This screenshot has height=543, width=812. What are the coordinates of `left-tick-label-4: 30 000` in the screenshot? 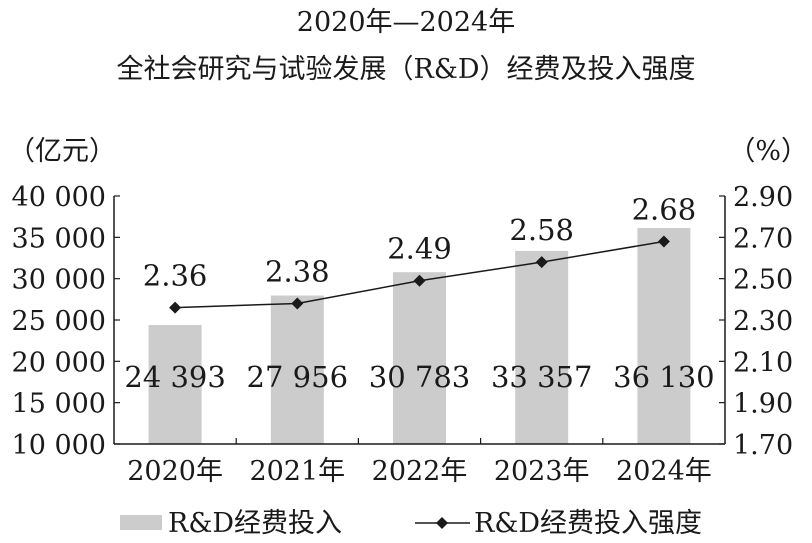 It's located at (59, 280).